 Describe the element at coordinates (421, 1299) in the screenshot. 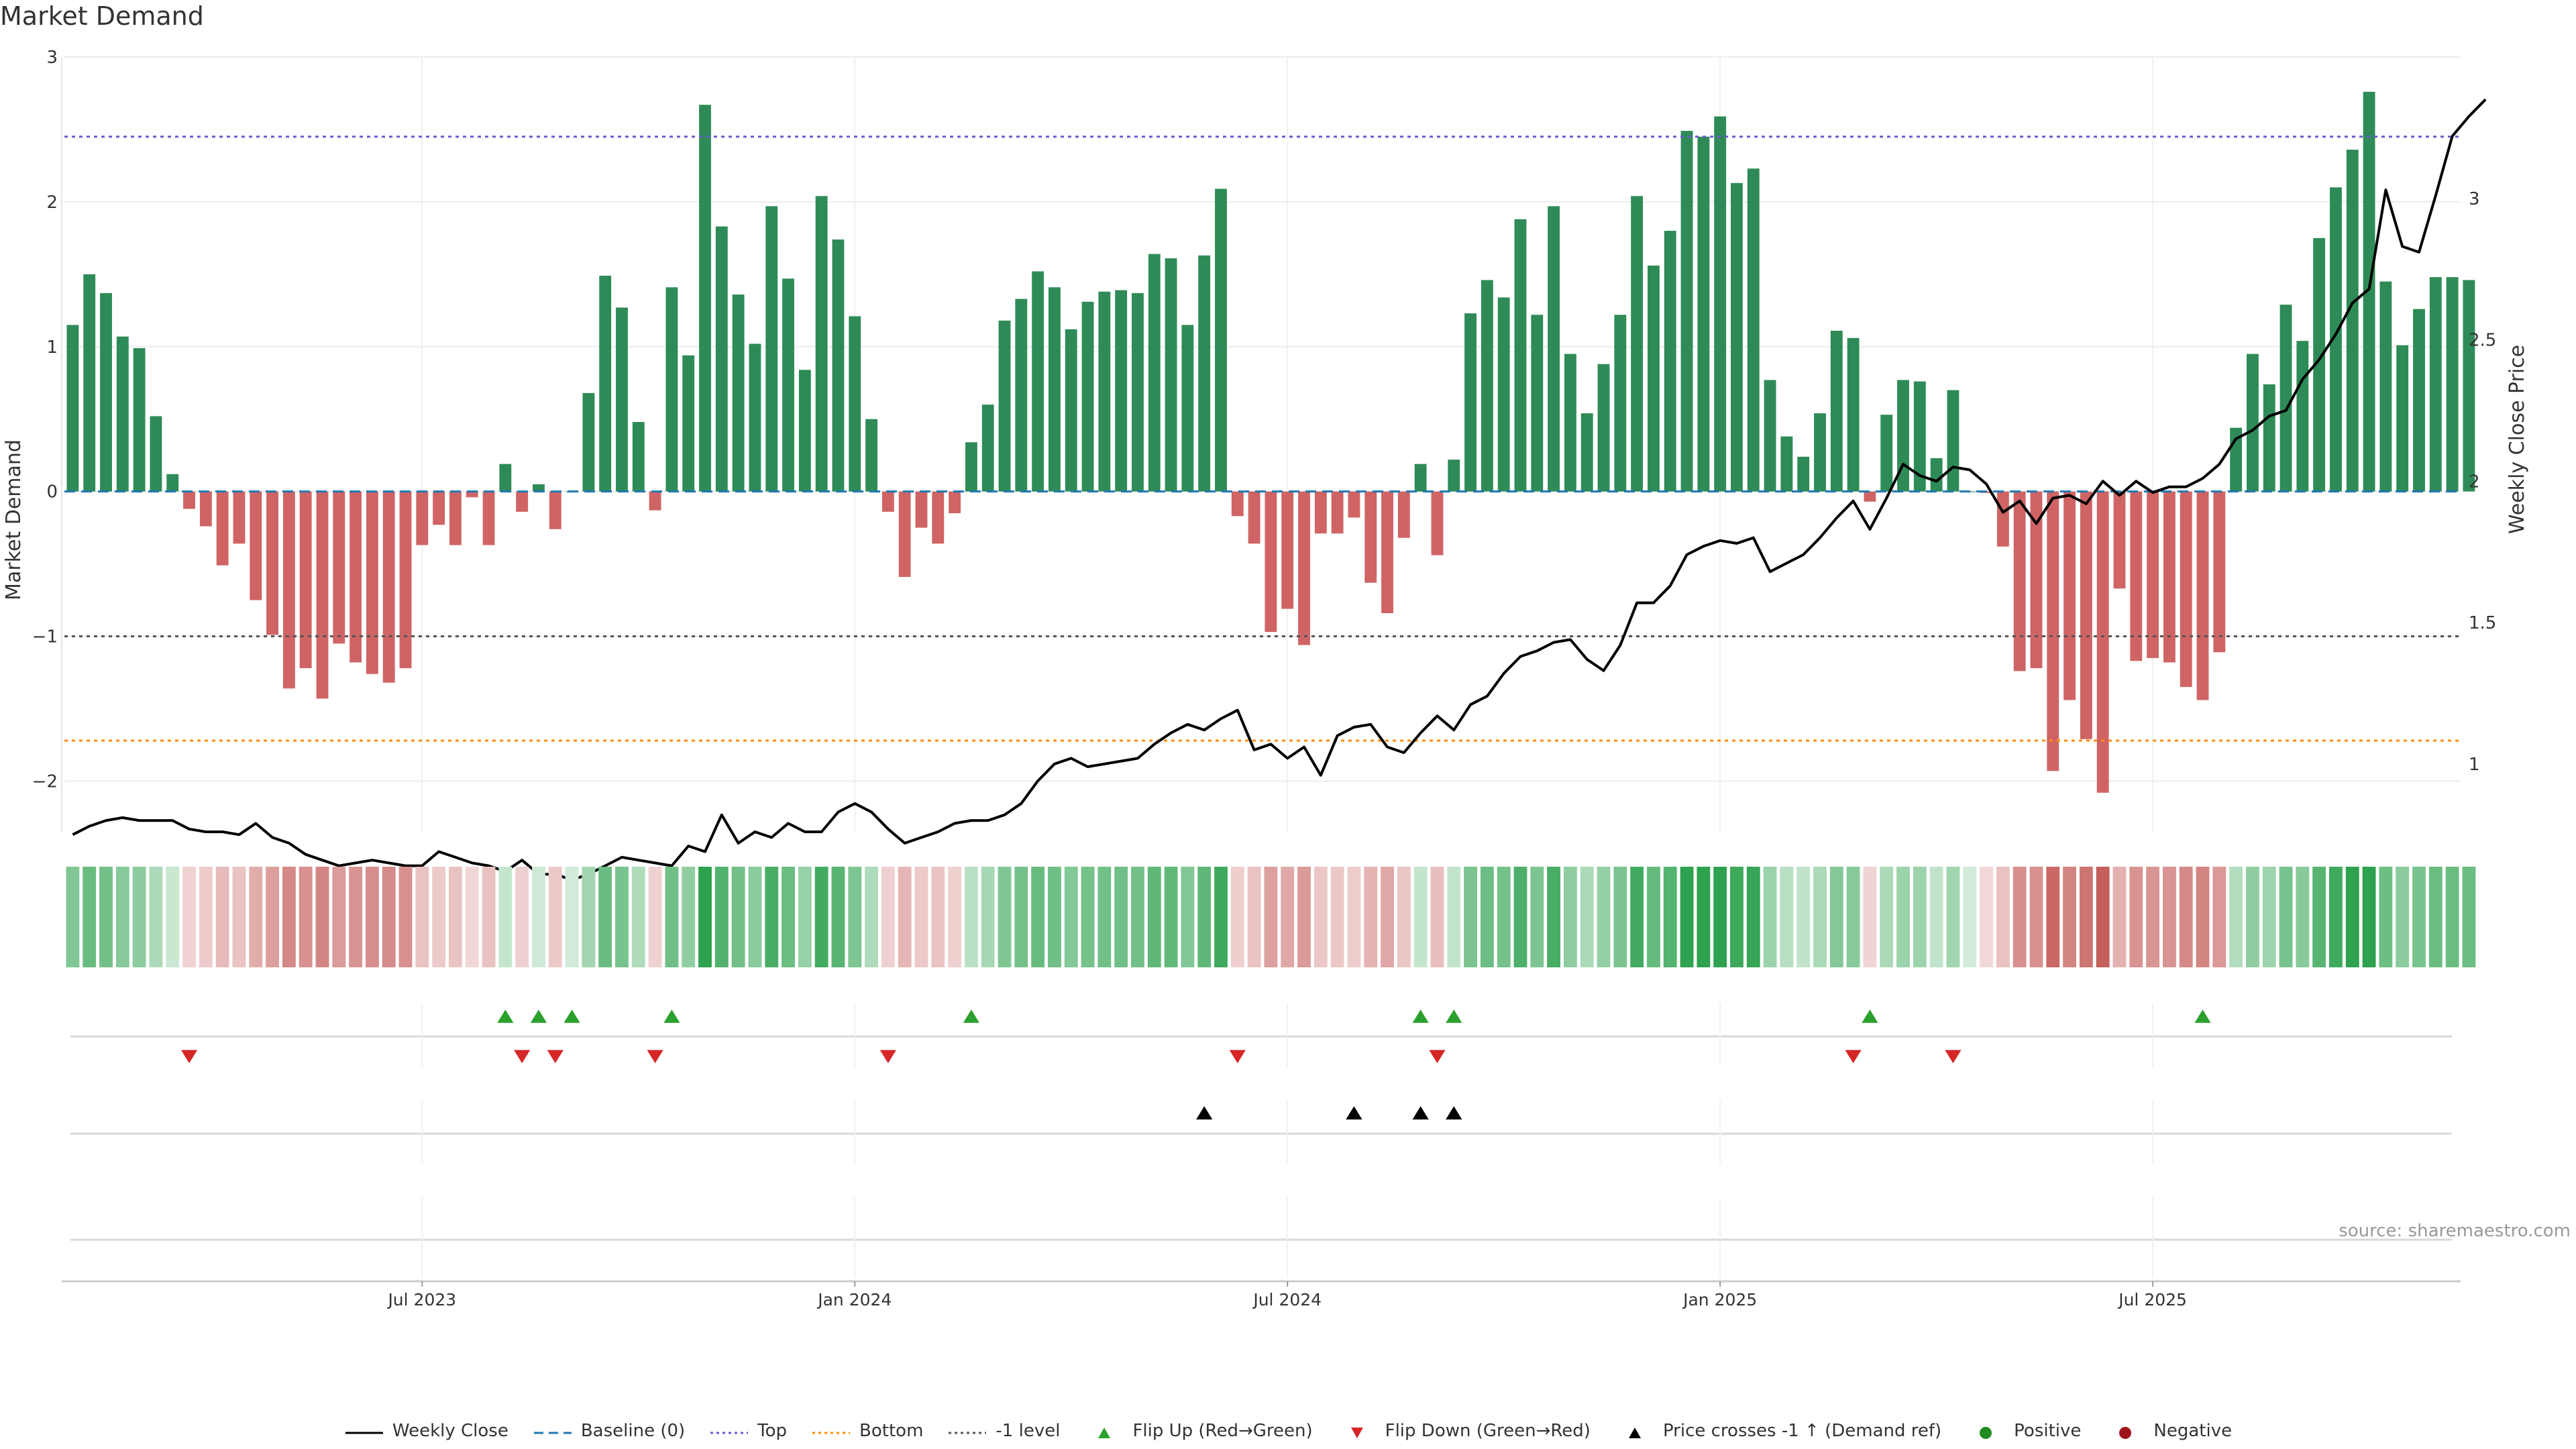

I see `x-tick-label: Jul 2023` at that location.